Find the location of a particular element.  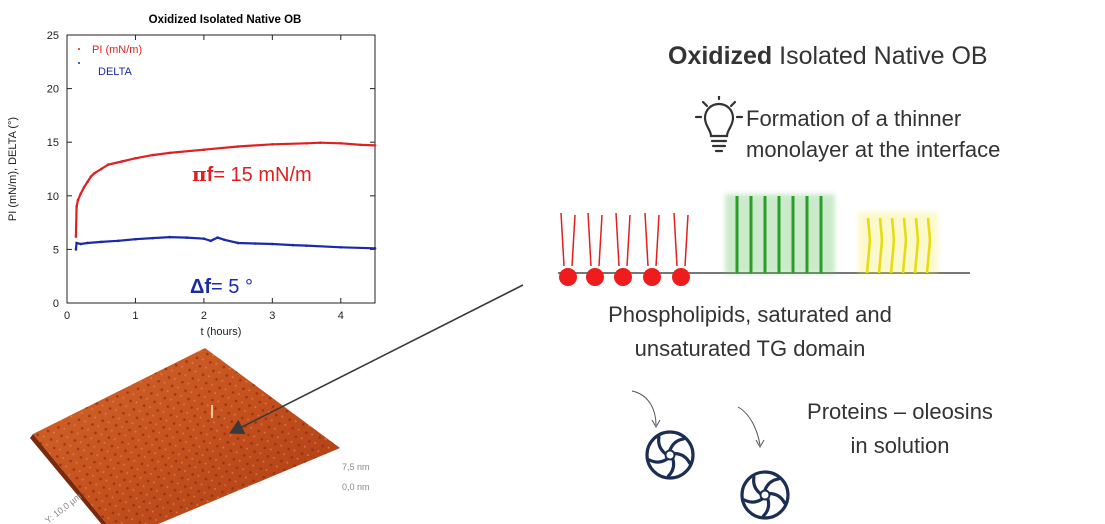

interface-monolayer-diagram is located at coordinates (764, 240).